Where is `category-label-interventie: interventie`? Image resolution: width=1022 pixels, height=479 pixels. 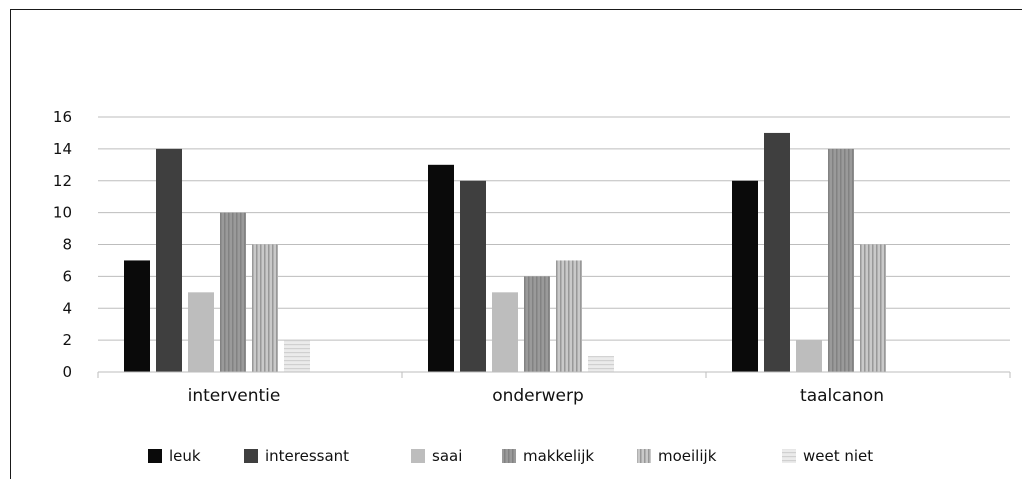
category-label-interventie: interventie is located at coordinates (234, 396).